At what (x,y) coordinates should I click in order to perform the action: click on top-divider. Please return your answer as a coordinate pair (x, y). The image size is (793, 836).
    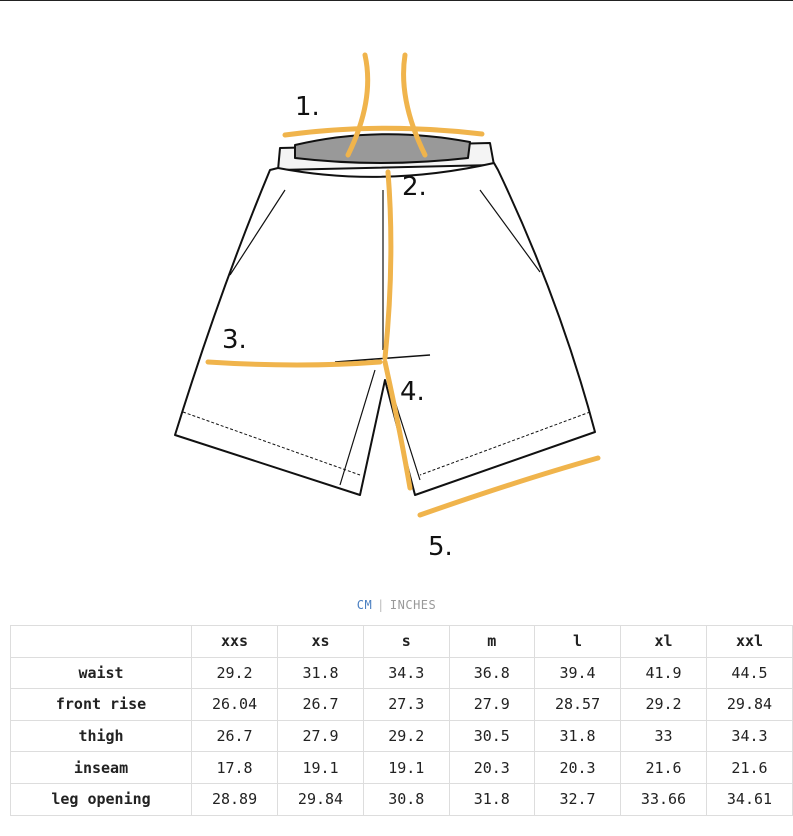
    Looking at the image, I should click on (396, 0).